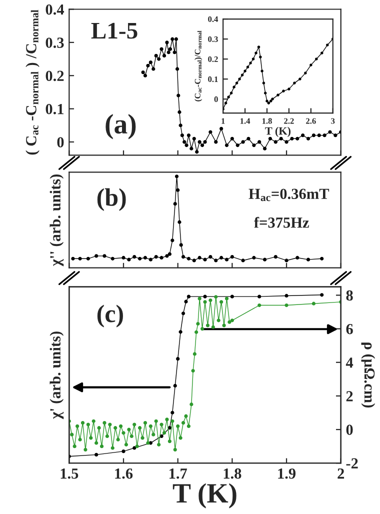 The height and width of the screenshot is (514, 380). What do you see at coordinates (350, 363) in the screenshot?
I see `y-tick-label: 4` at bounding box center [350, 363].